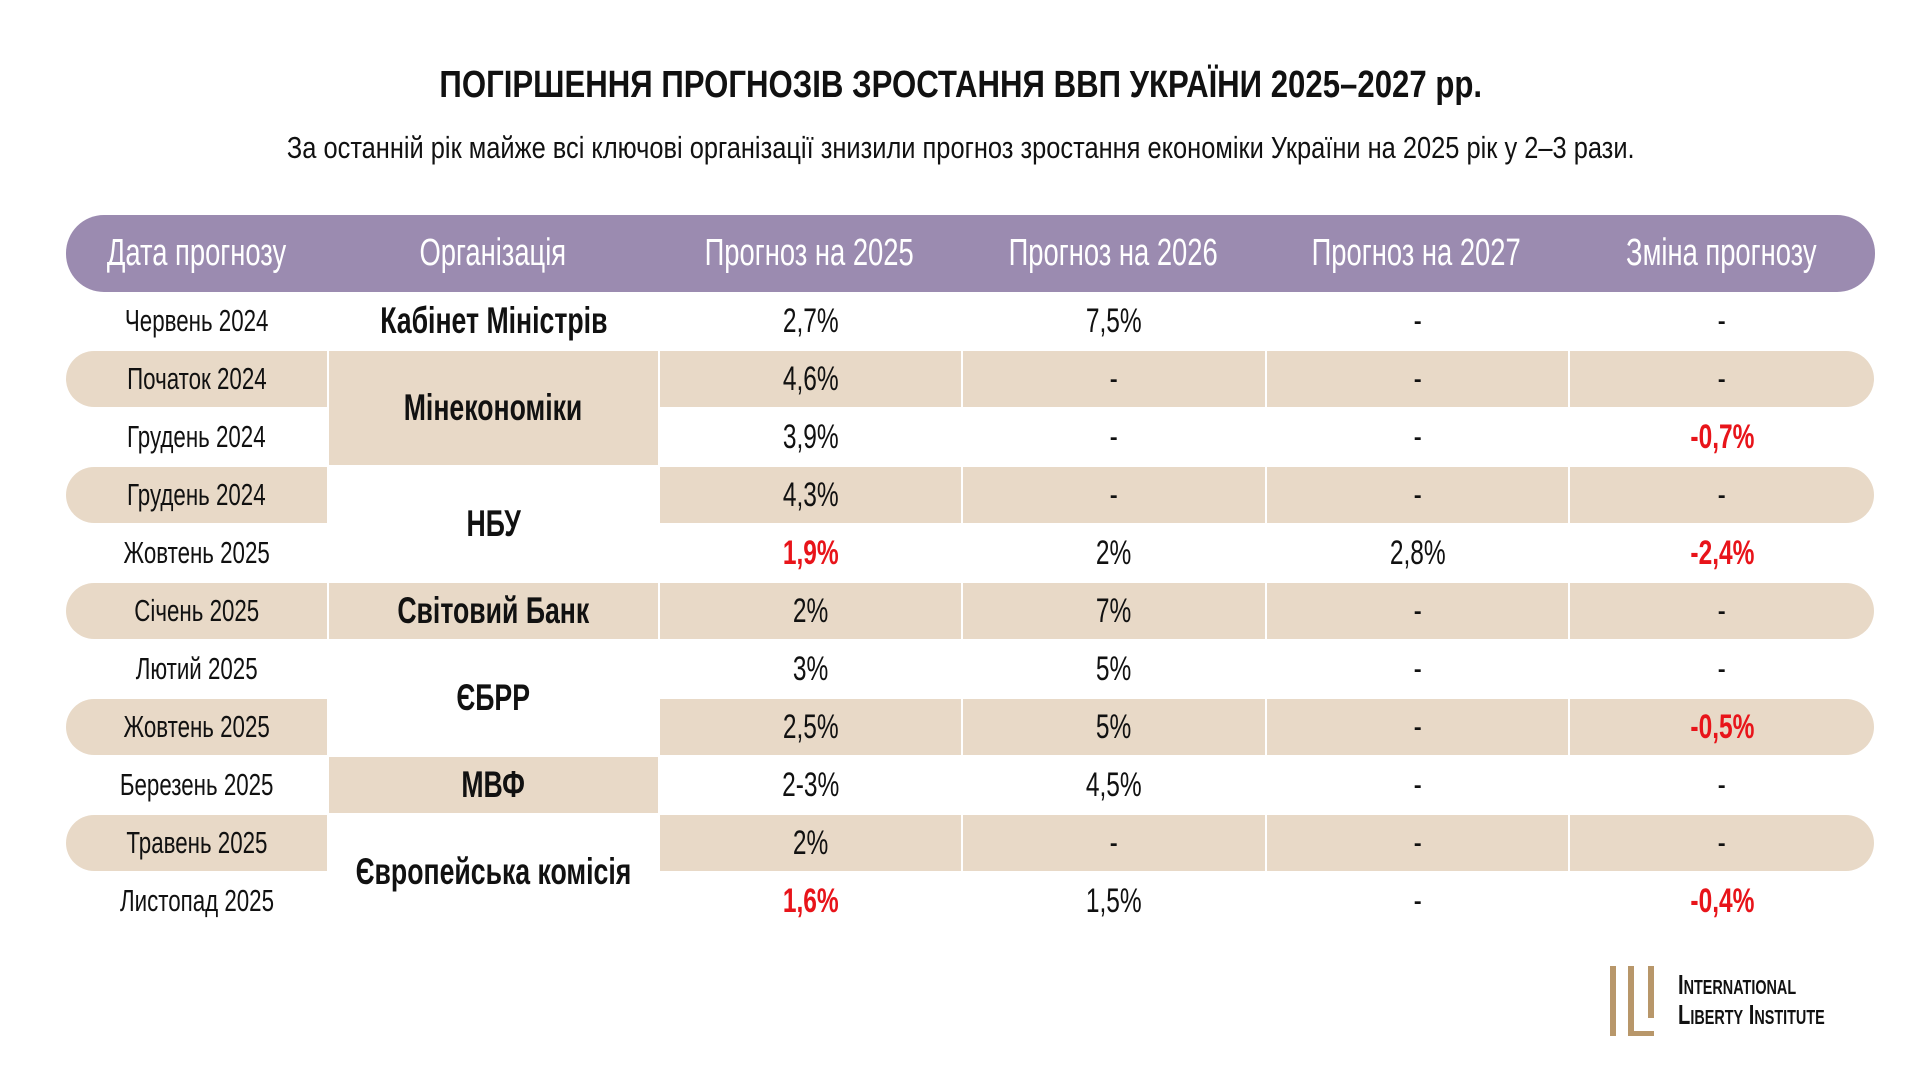 The height and width of the screenshot is (1080, 1921). I want to click on cell-date: Листопад 2025, so click(196, 901).